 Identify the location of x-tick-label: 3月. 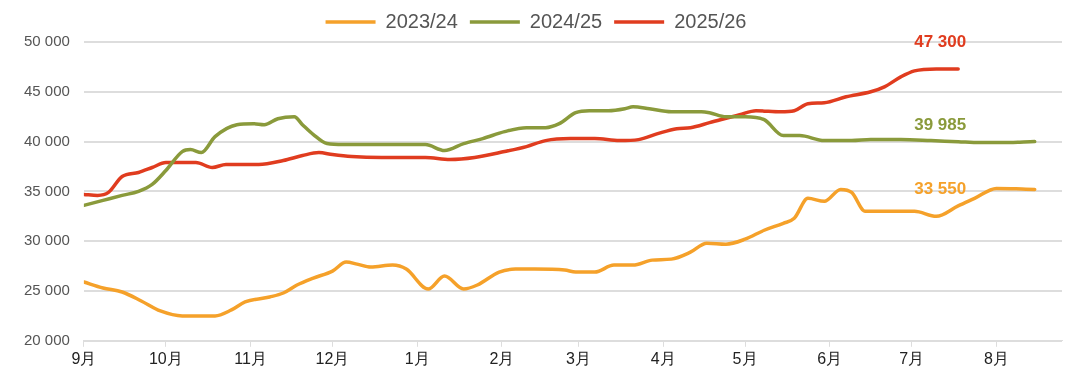
(578, 358).